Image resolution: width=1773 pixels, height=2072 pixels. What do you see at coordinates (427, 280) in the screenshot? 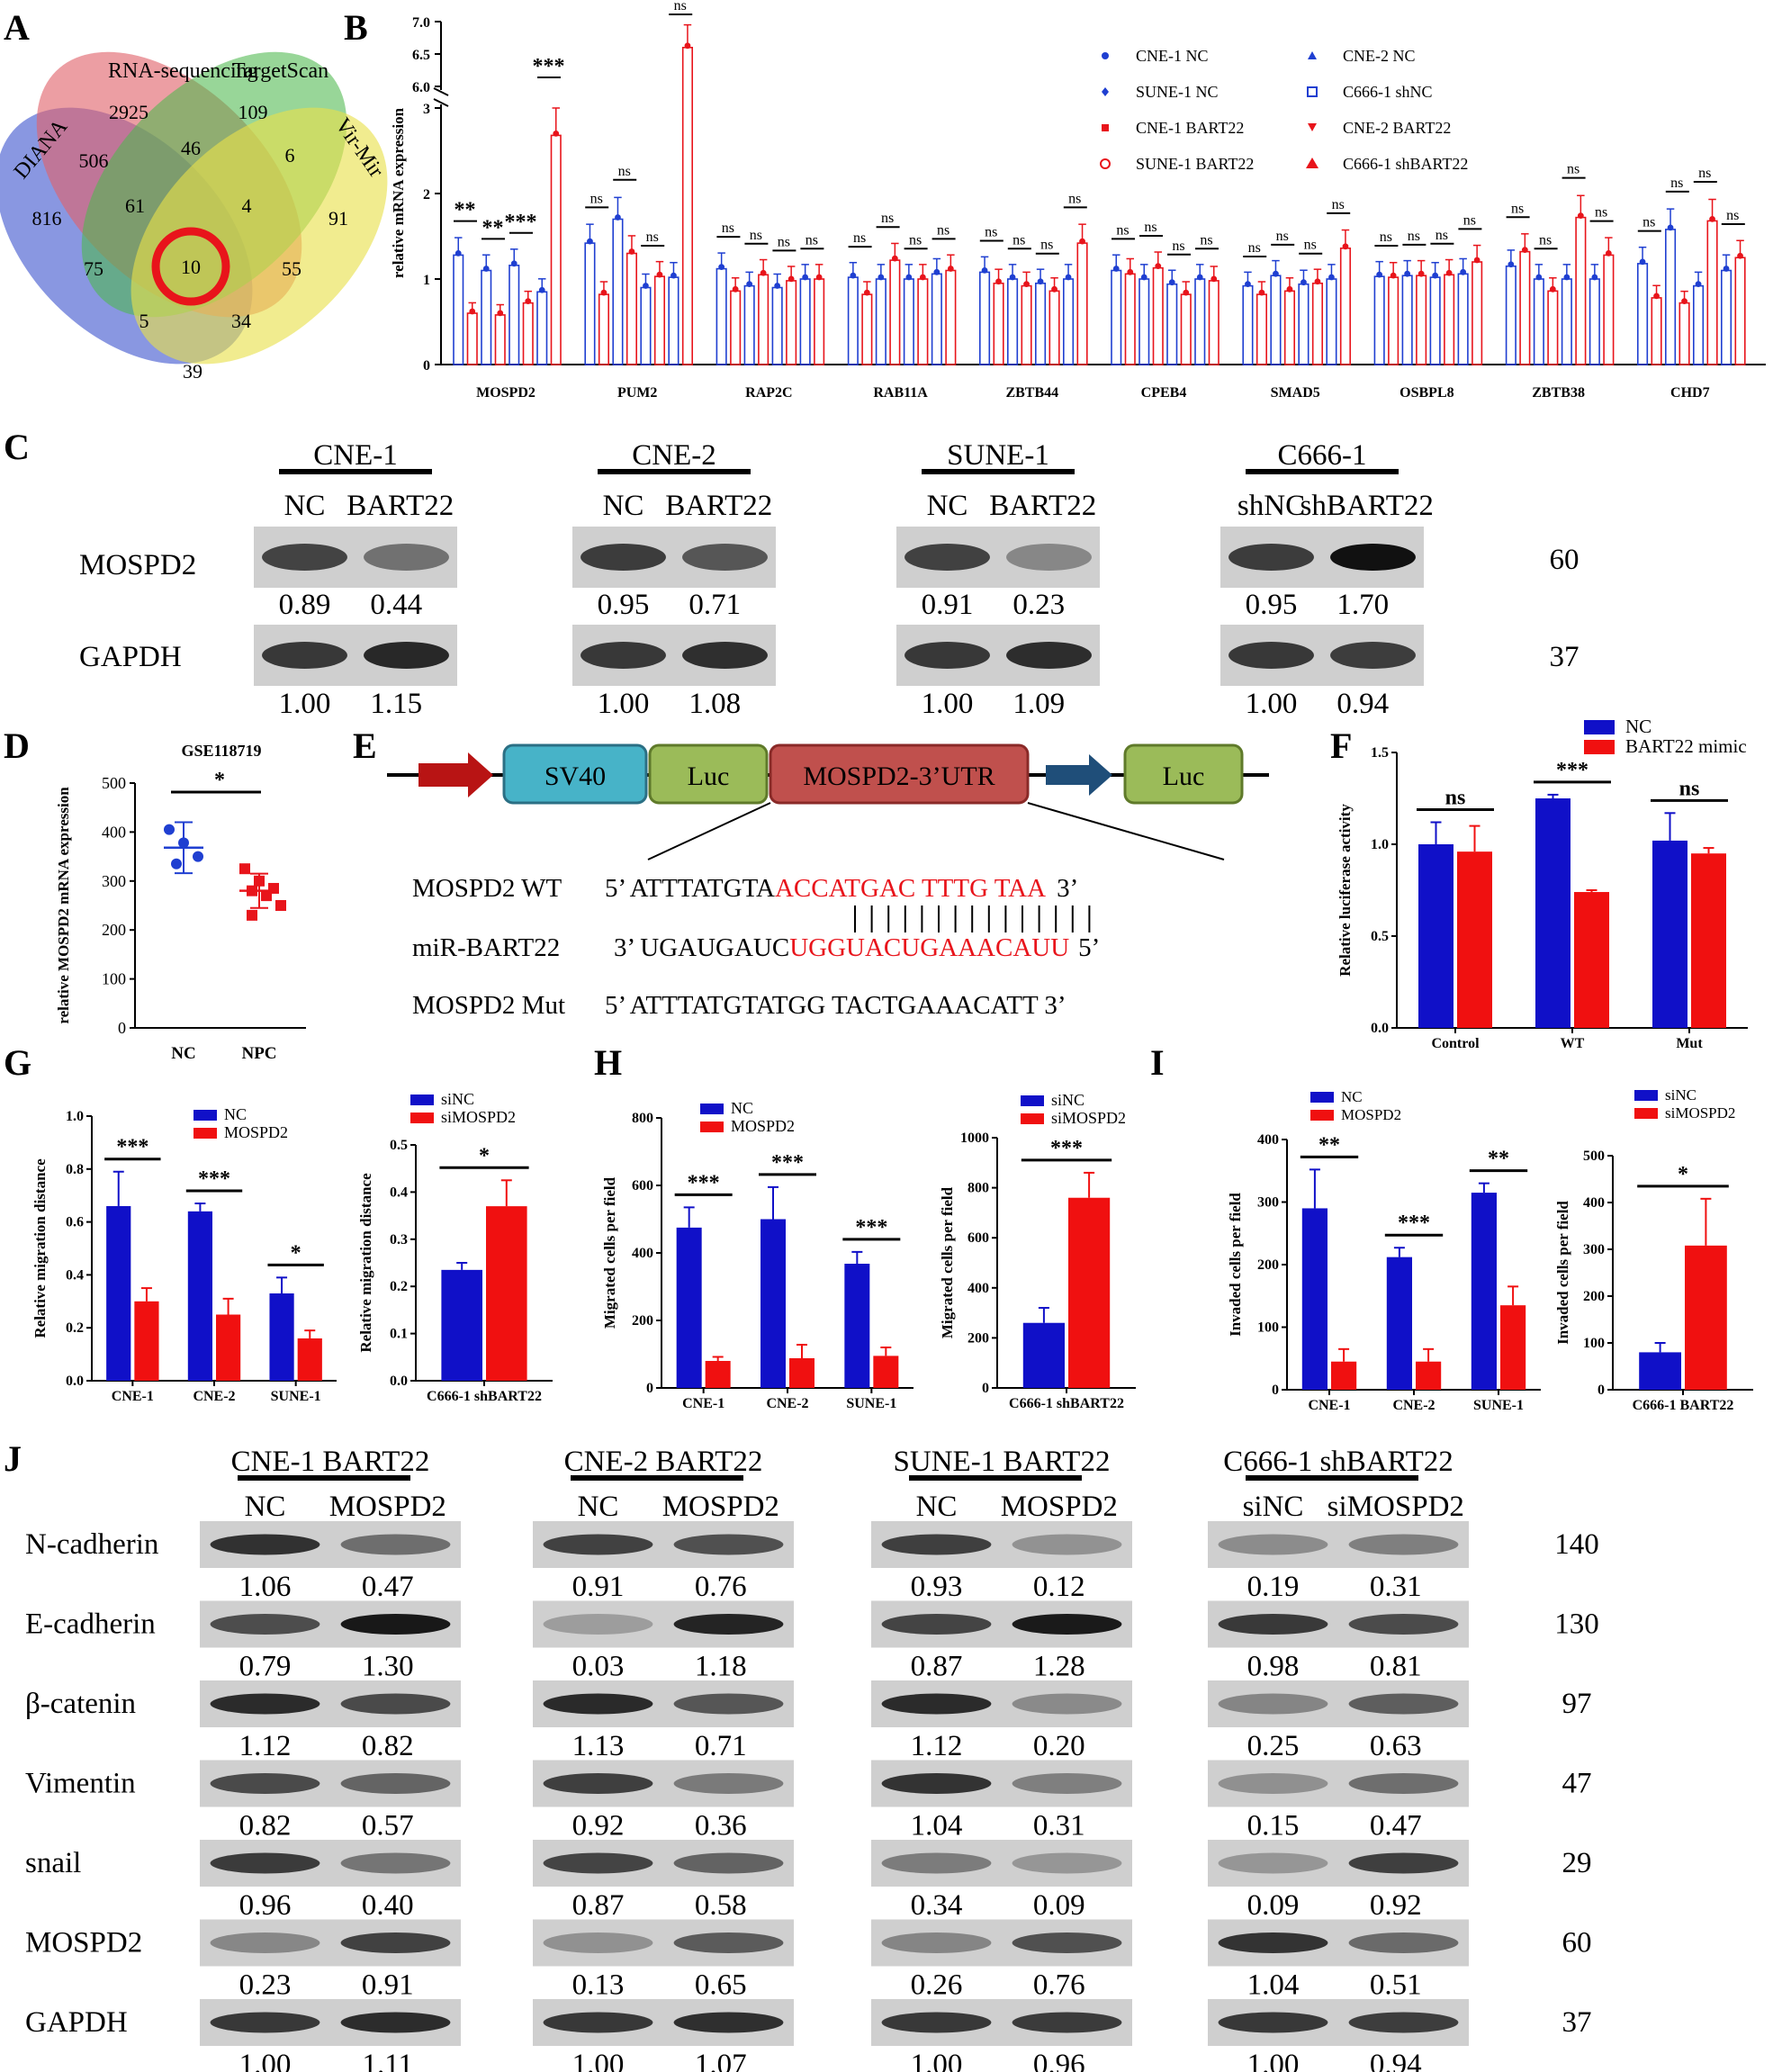
I see `y-tick-label: 1` at bounding box center [427, 280].